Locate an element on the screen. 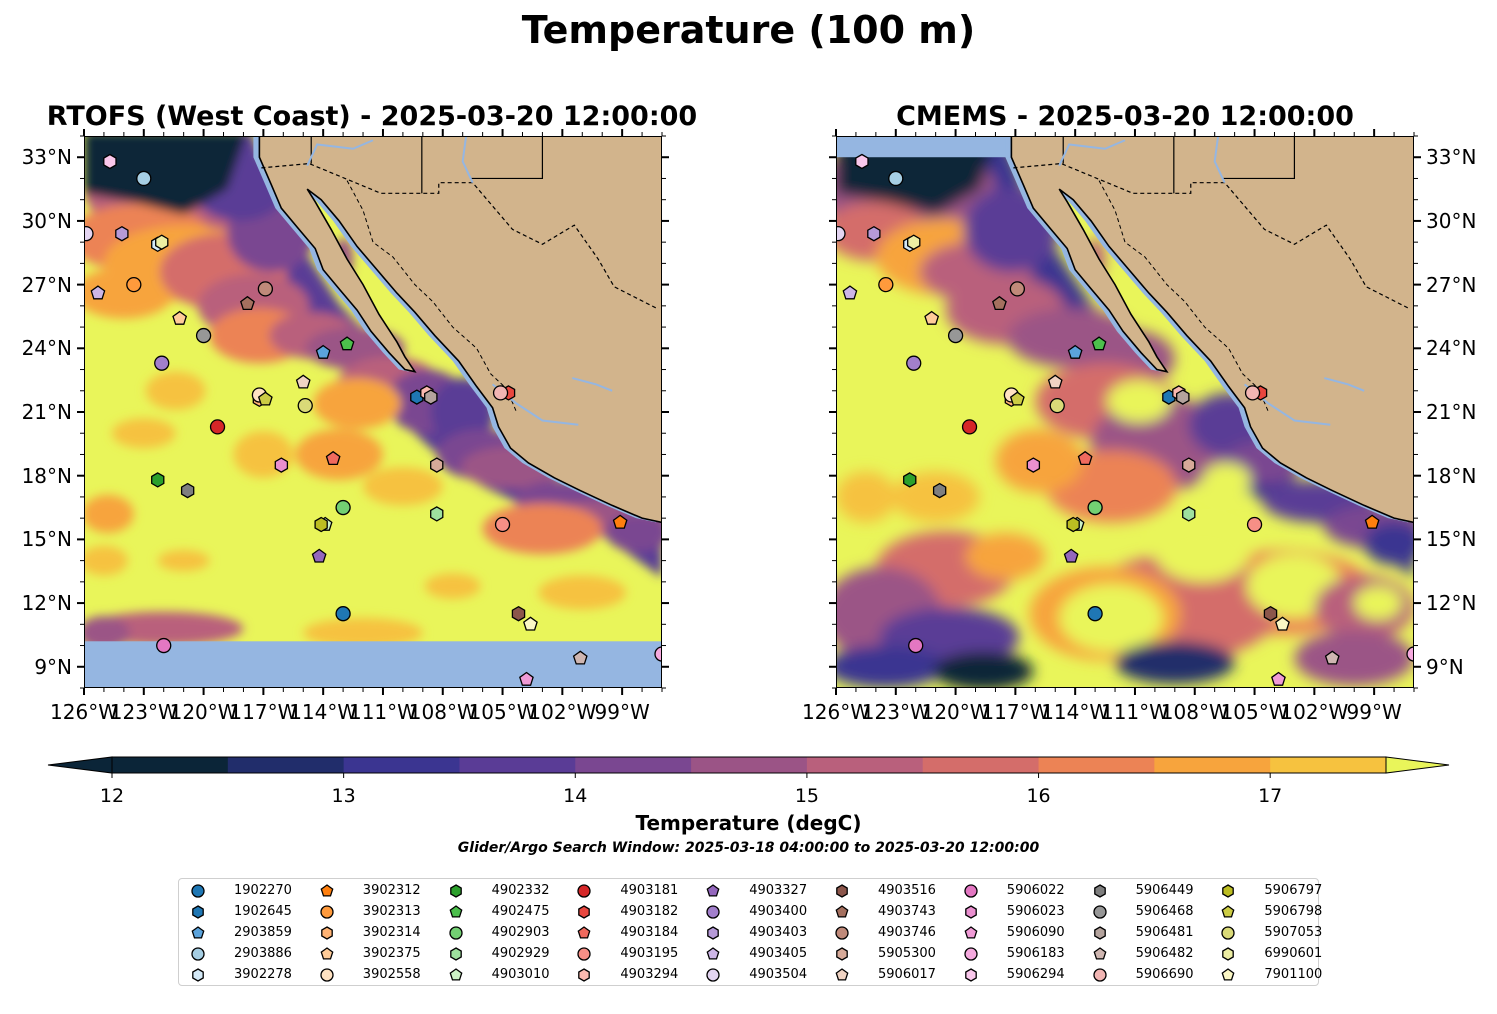  colorbar-label: Temperature (degC) is located at coordinates (748, 823).